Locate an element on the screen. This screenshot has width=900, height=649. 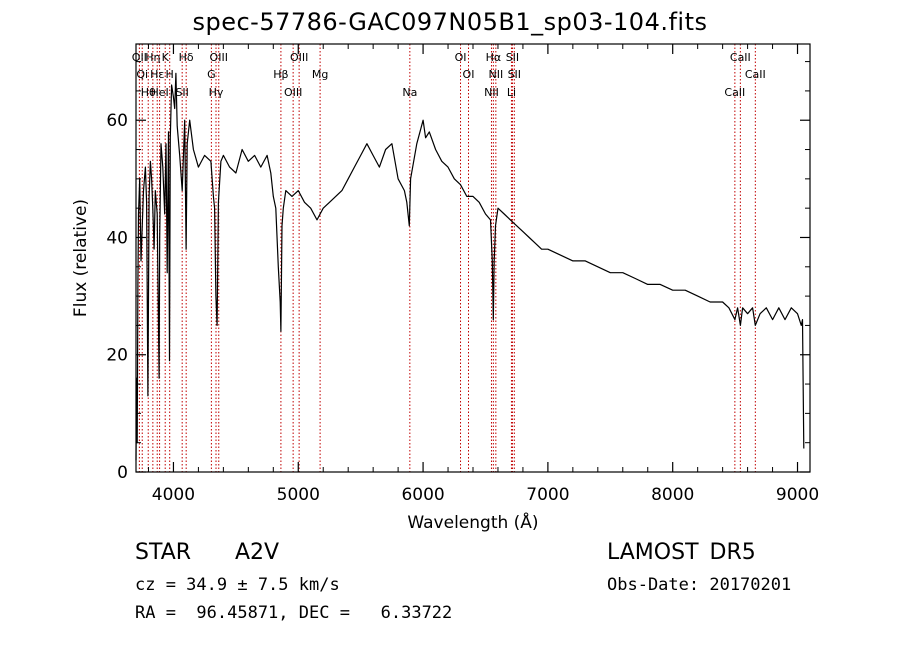
x-tick-label: 4000 is located at coordinates (173, 495).